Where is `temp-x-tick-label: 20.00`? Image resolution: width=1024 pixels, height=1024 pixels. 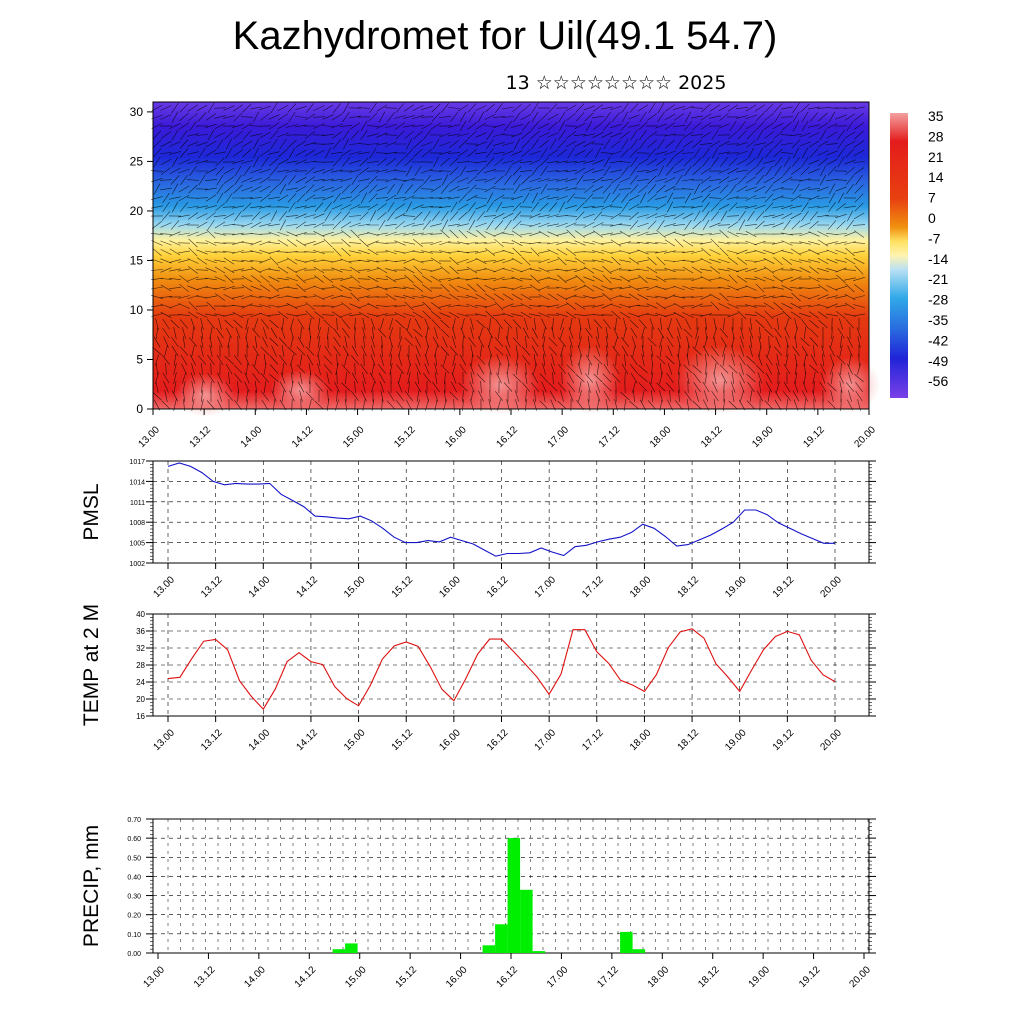 temp-x-tick-label: 20.00 is located at coordinates (831, 740).